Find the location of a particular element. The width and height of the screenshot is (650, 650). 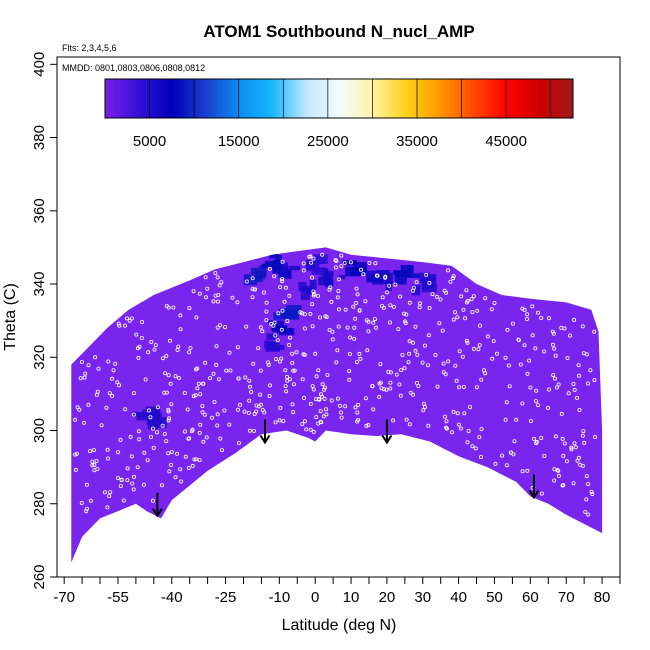

y-tick-label: 380 is located at coordinates (39, 137).